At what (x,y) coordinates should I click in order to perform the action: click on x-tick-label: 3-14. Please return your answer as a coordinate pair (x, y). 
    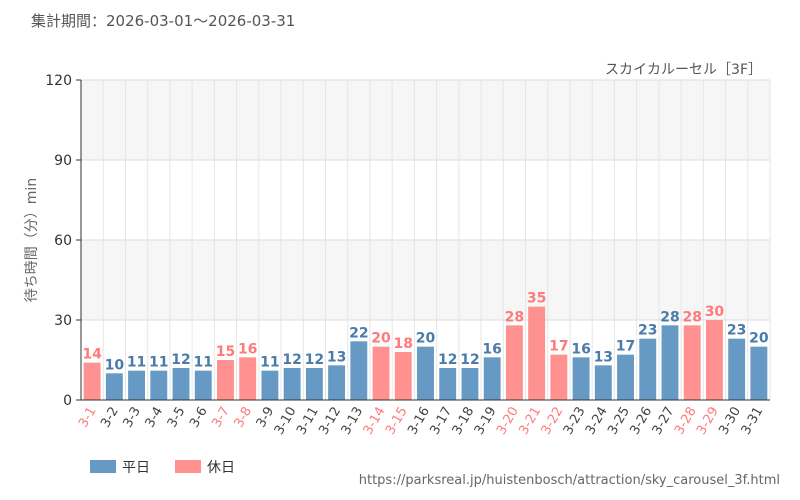
    Looking at the image, I should click on (375, 421).